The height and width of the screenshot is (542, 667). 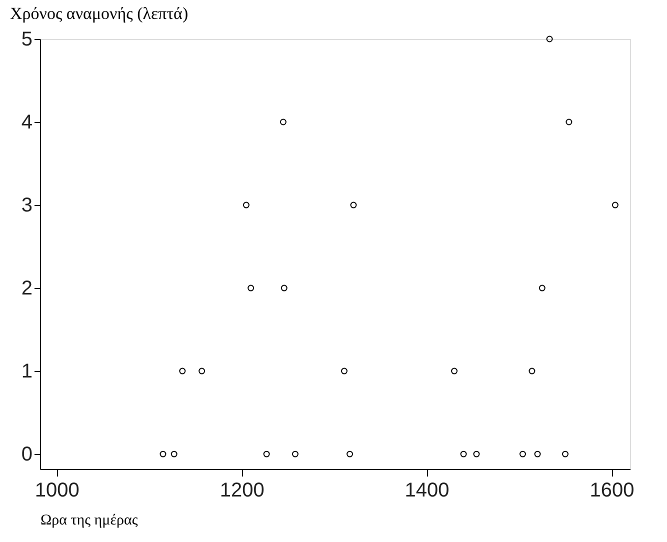 What do you see at coordinates (26, 455) in the screenshot?
I see `y-tick-label: 0` at bounding box center [26, 455].